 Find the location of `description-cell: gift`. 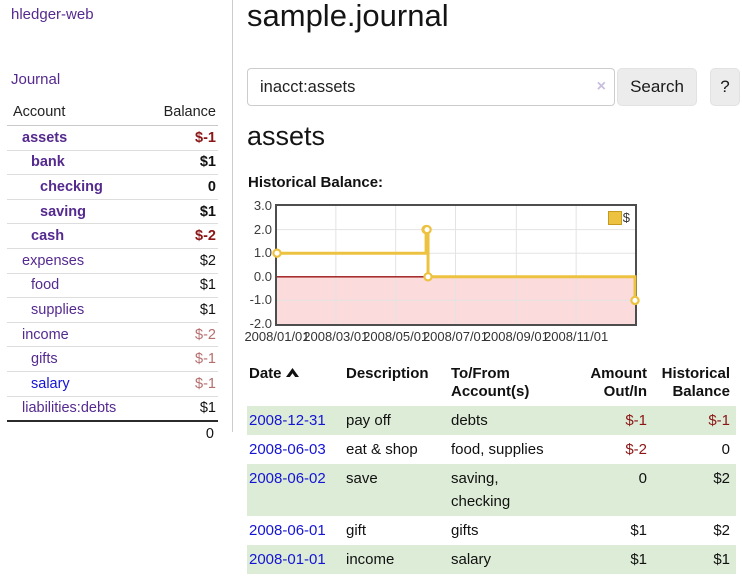

description-cell: gift is located at coordinates (356, 530).